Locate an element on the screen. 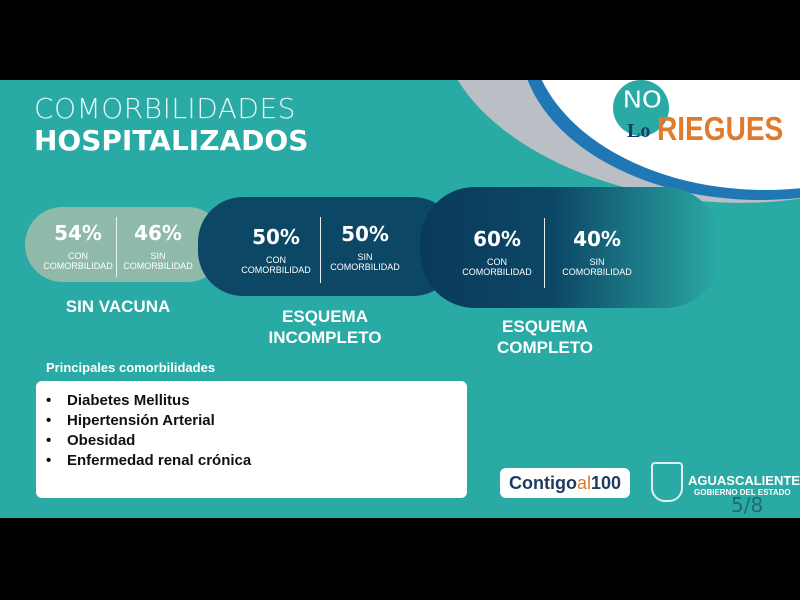 The height and width of the screenshot is (600, 800). government-label: GOBIERNO DEL ESTADO is located at coordinates (742, 492).